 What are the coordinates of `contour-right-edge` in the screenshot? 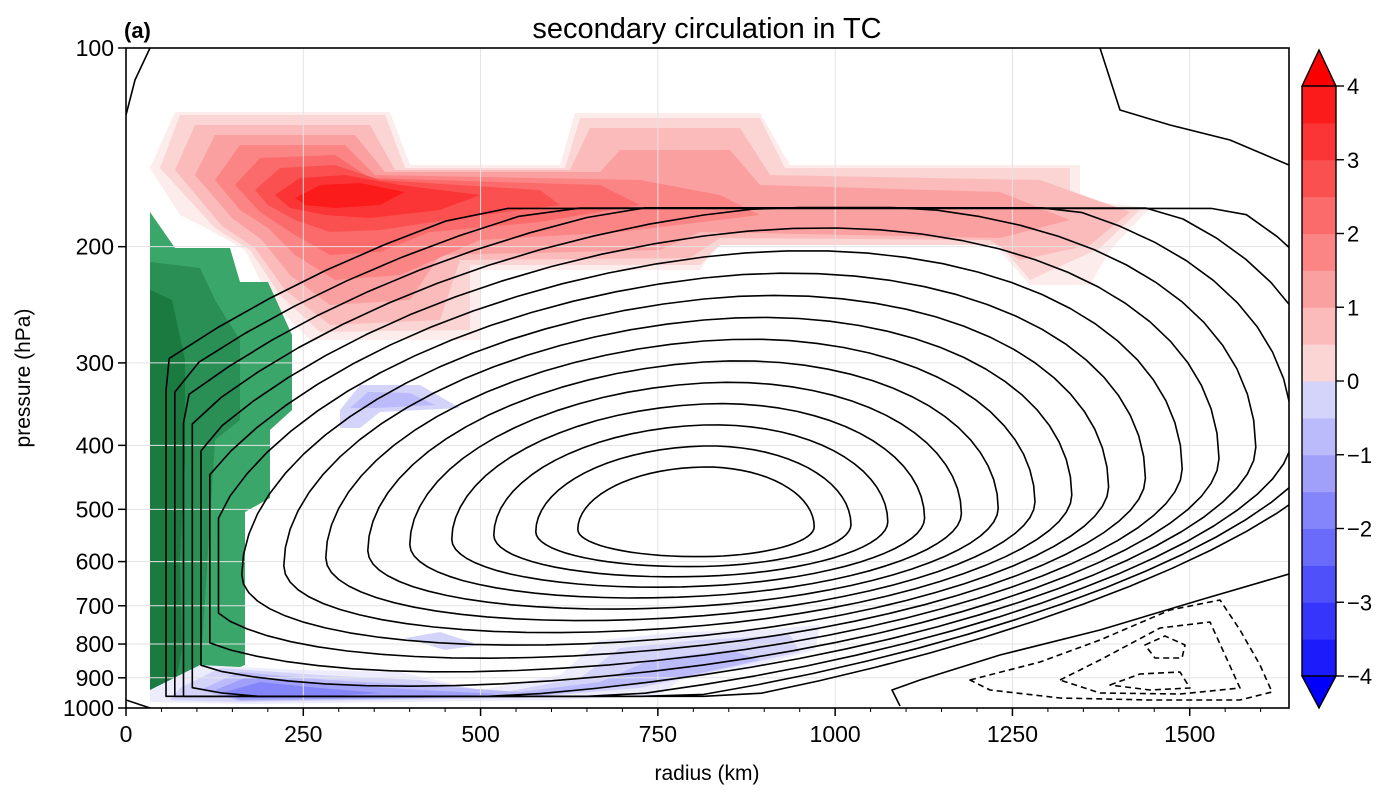 It's located at (1090, 640).